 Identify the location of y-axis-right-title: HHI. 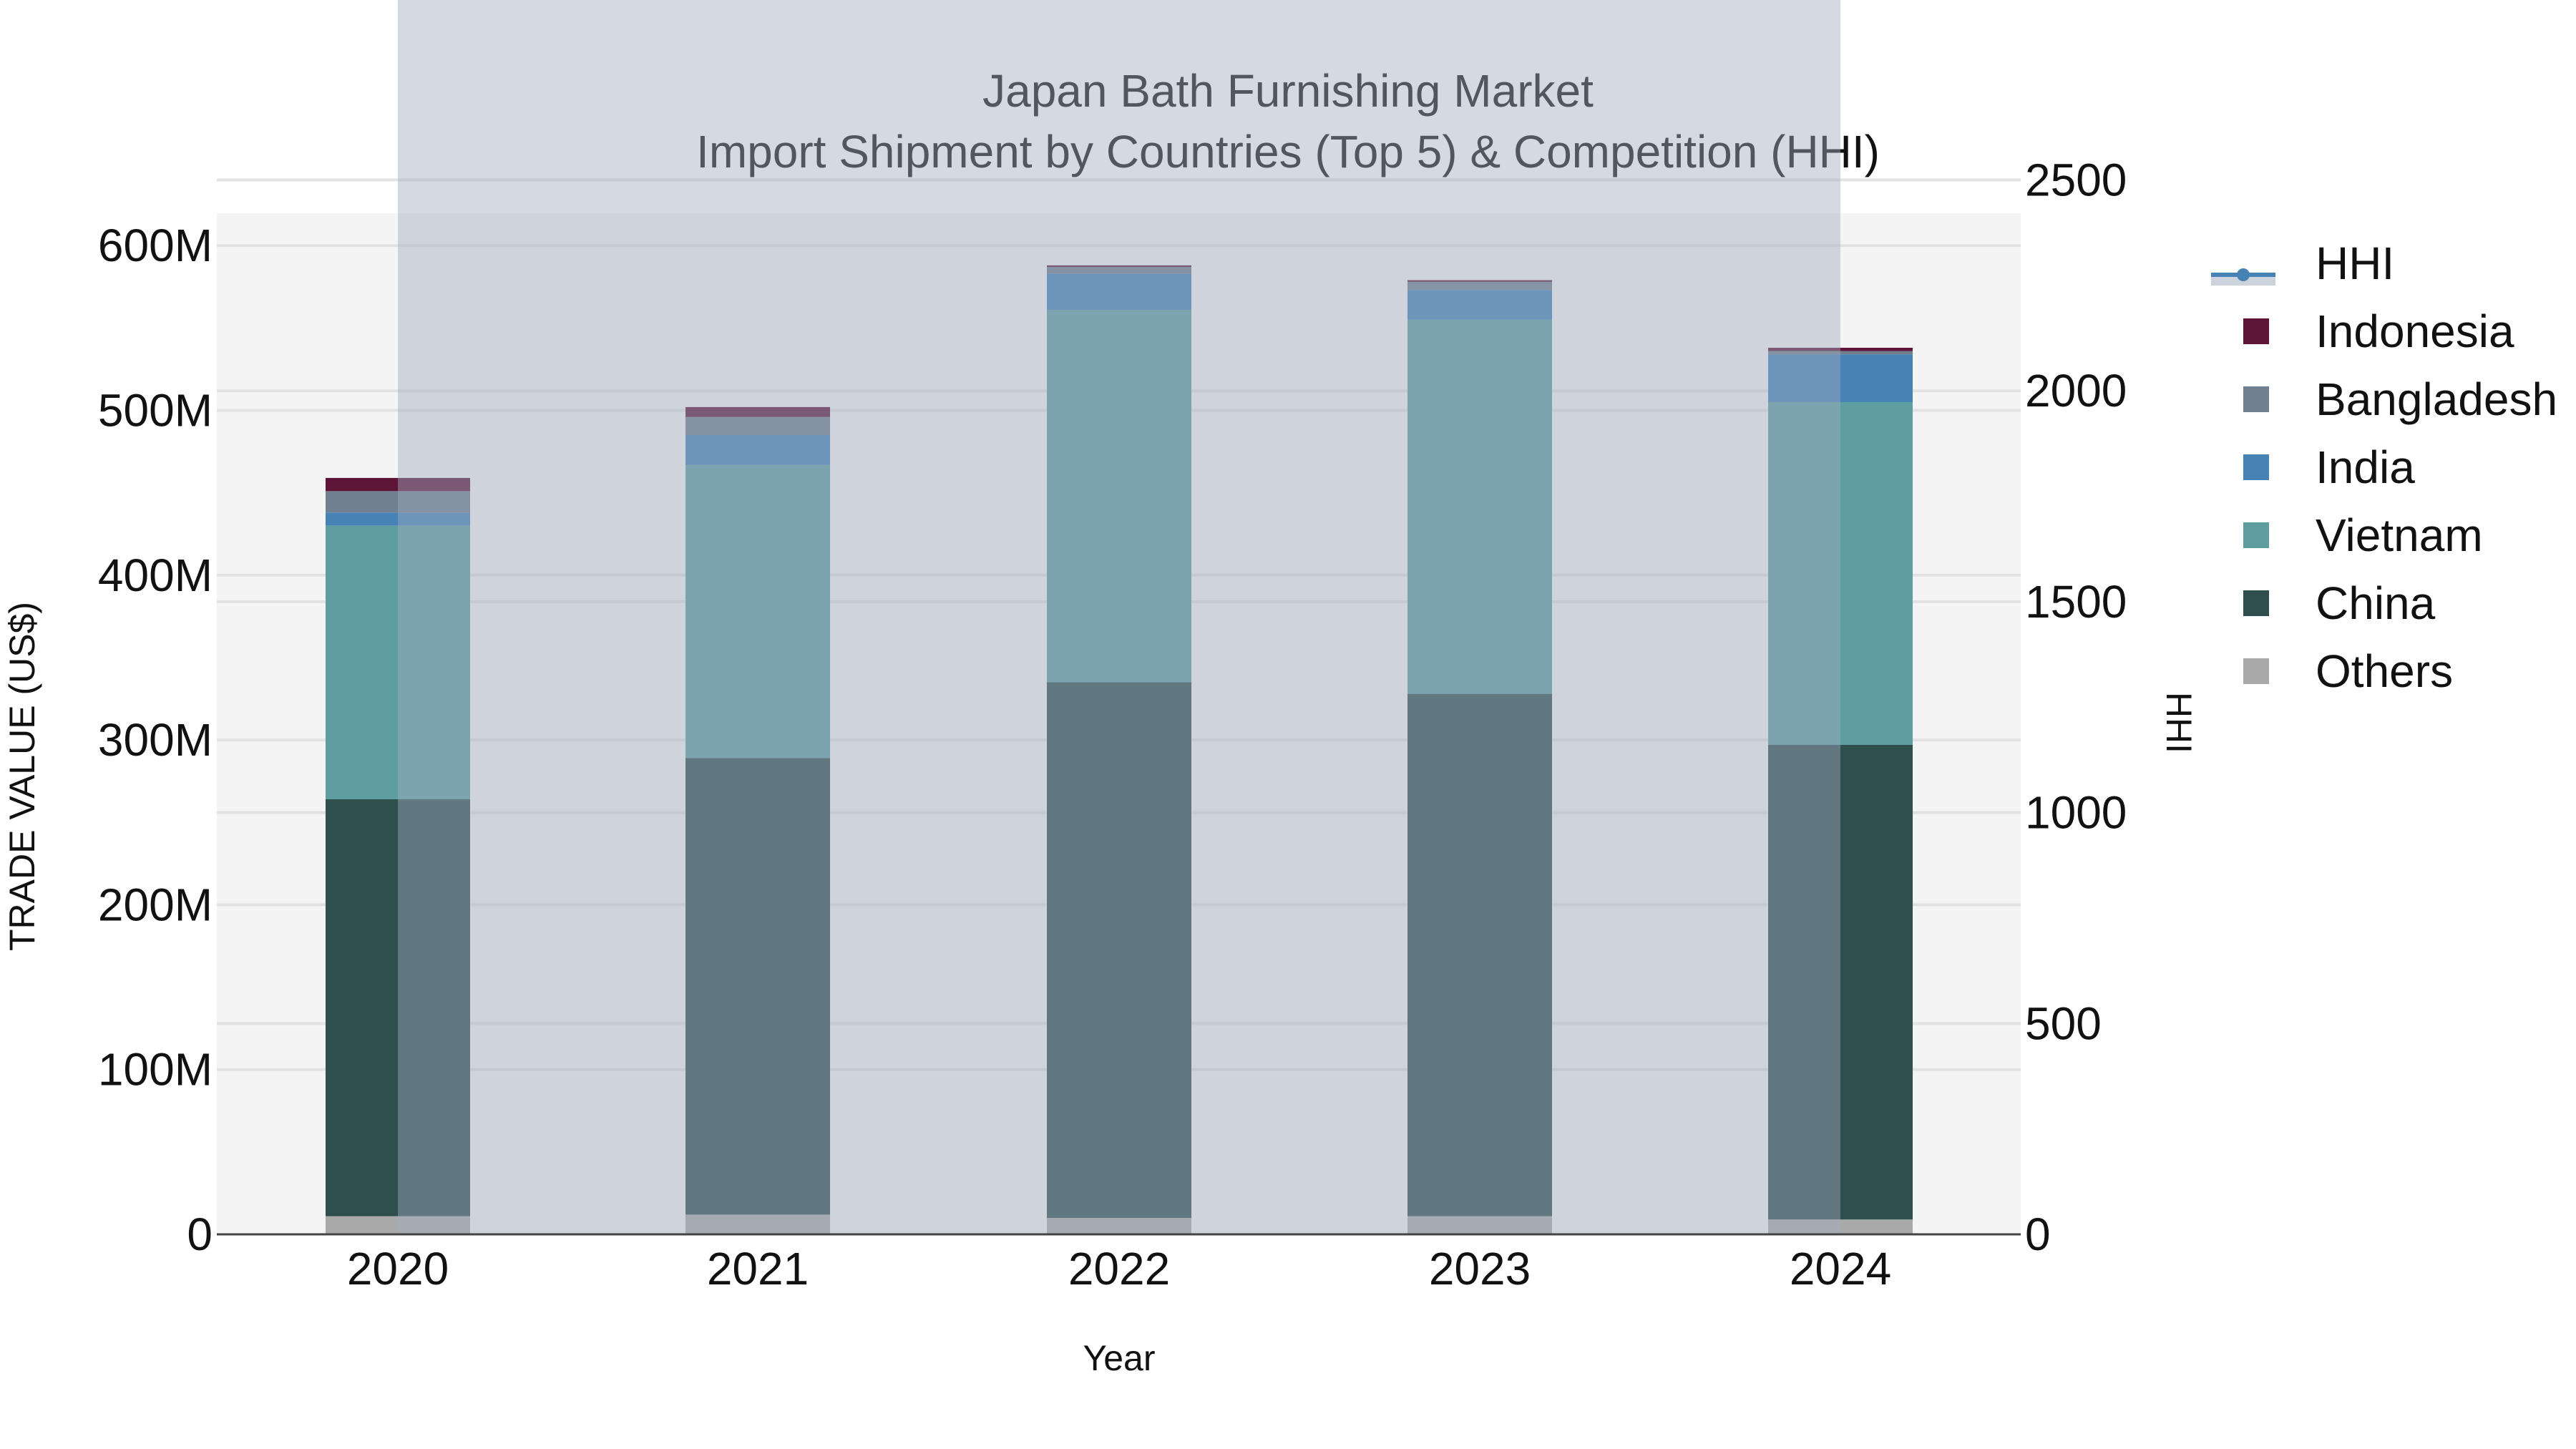
(2179, 722).